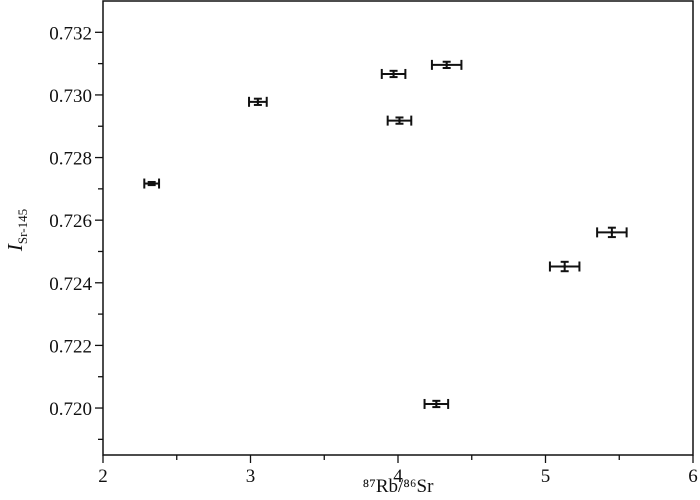 Image resolution: width=700 pixels, height=500 pixels. What do you see at coordinates (70, 346) in the screenshot?
I see `y-tick-label: 0.722` at bounding box center [70, 346].